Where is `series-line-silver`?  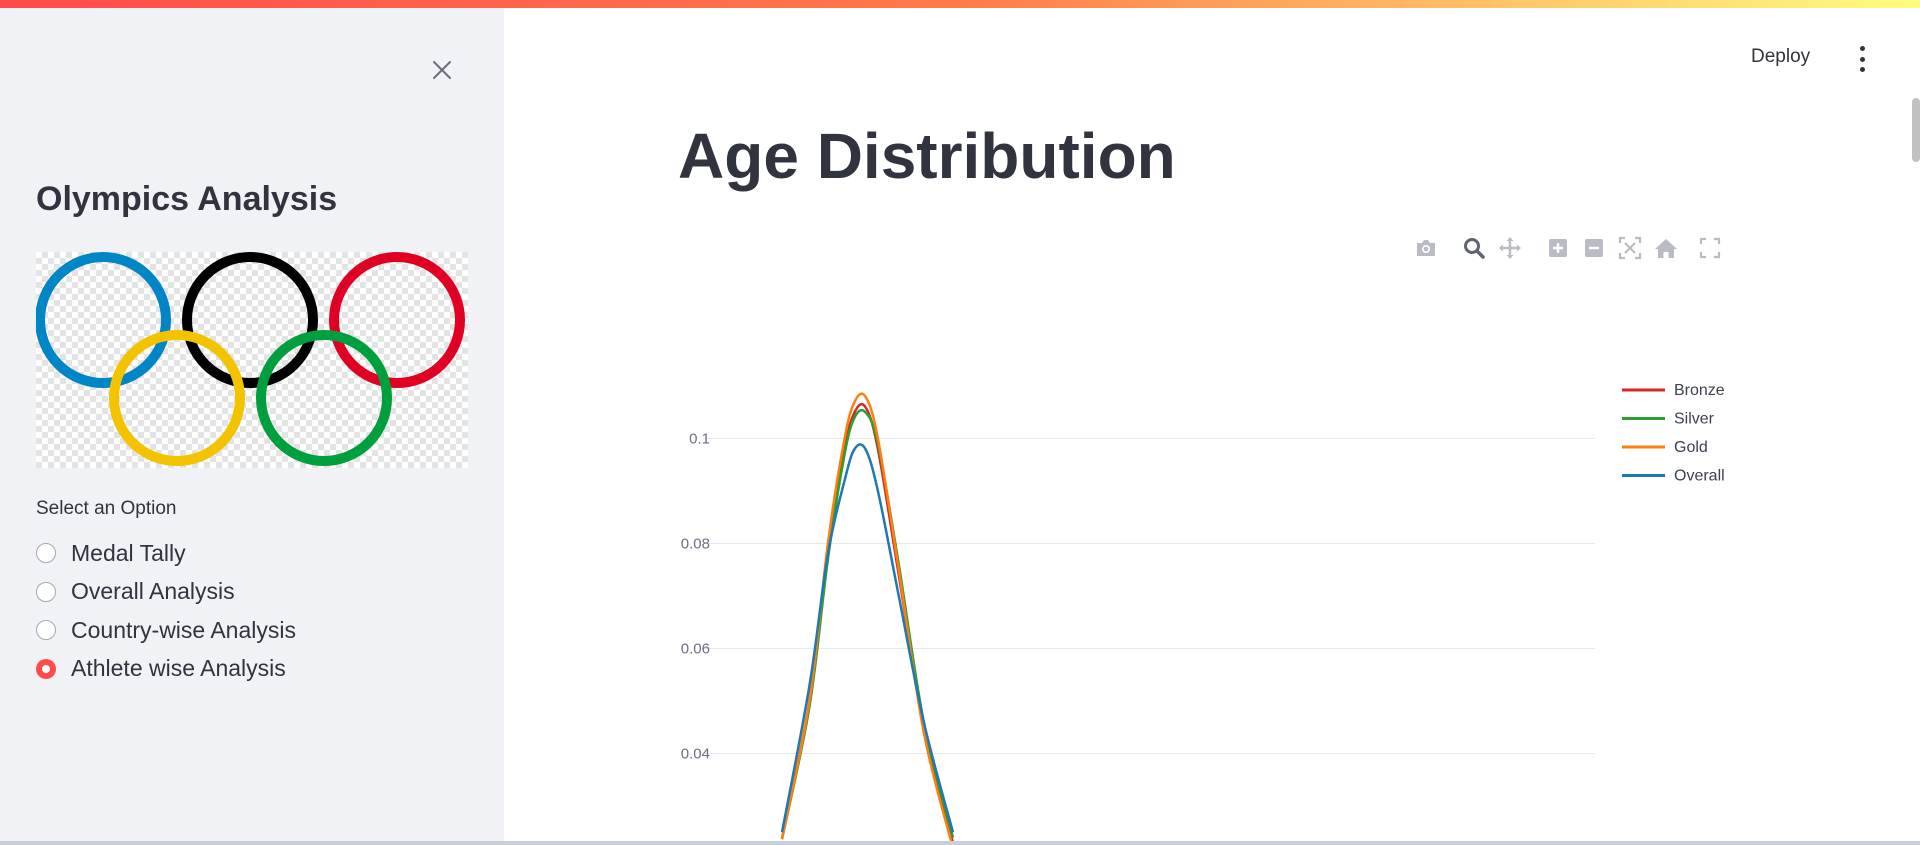
series-line-silver is located at coordinates (867, 624).